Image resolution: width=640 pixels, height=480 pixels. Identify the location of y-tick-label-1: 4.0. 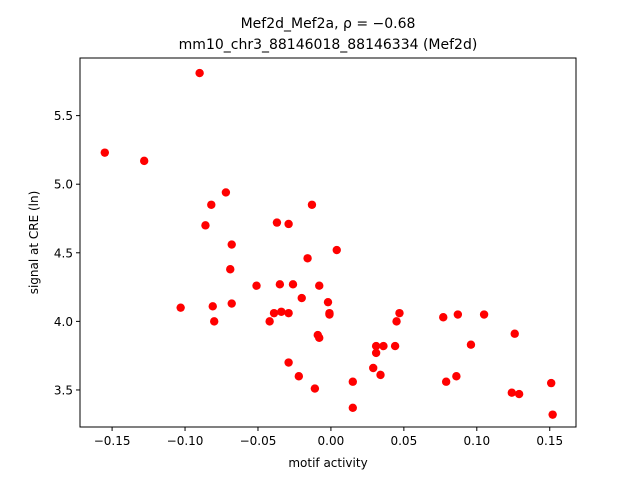
(63, 322).